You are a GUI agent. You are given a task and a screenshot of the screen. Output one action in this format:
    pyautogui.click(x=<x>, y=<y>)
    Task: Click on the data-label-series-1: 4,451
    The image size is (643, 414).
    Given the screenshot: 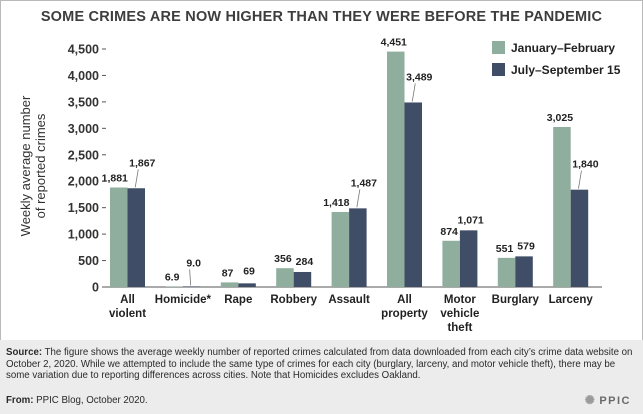 What is the action you would take?
    pyautogui.click(x=394, y=43)
    